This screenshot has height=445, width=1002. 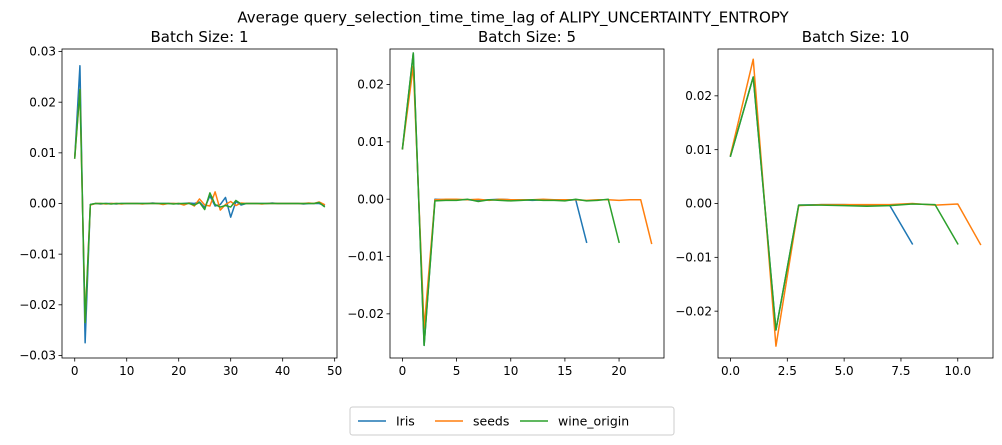 I want to click on x-tick-label: 5.0, so click(x=844, y=371).